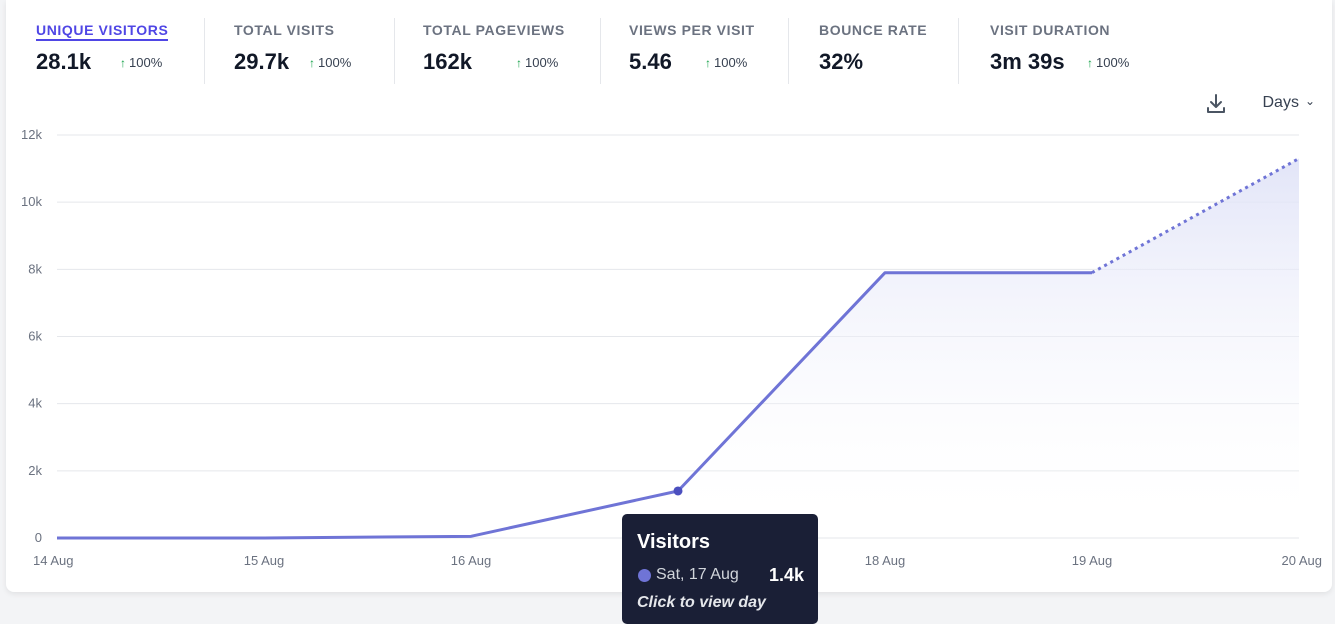 This screenshot has height=624, width=1335. What do you see at coordinates (121, 51) in the screenshot?
I see `stat-unique-visitors: UNIQUE VISITORS 28.1k ↑ 100%` at bounding box center [121, 51].